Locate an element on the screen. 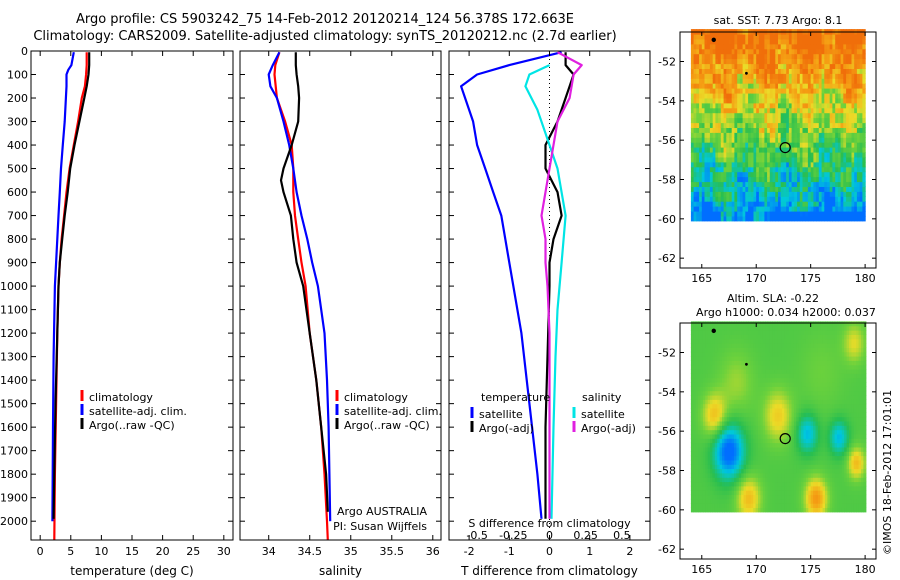 This screenshot has height=580, width=900. x-axis-label: T difference from climatology is located at coordinates (549, 571).